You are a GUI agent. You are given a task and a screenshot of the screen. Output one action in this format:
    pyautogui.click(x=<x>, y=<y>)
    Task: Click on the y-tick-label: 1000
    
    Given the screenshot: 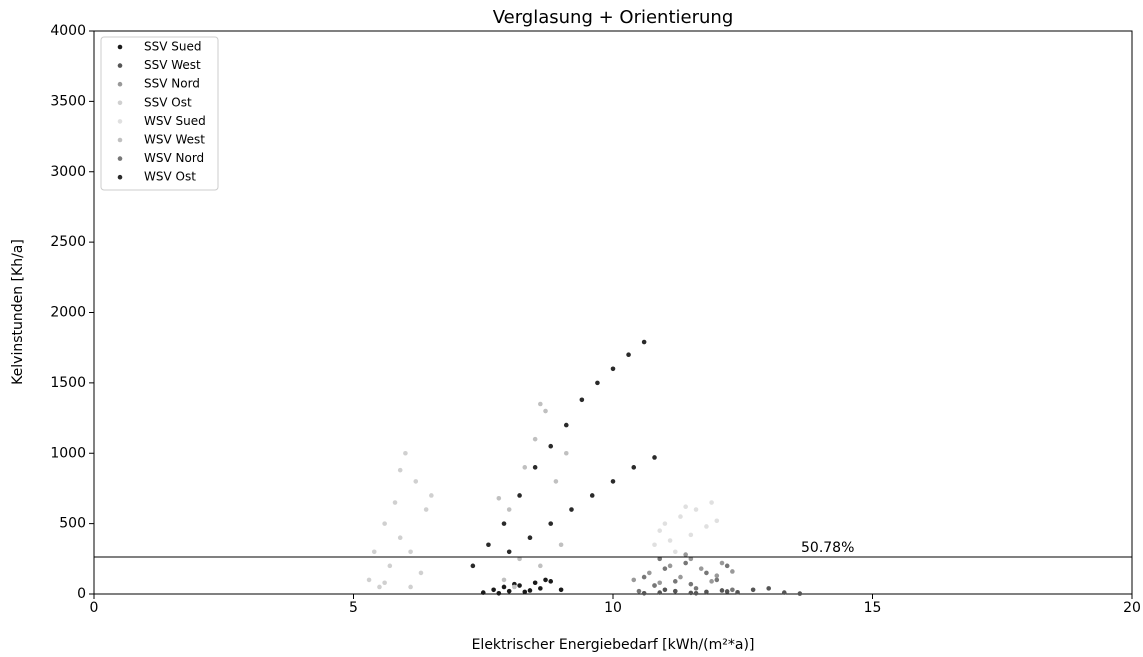 What is the action you would take?
    pyautogui.click(x=68, y=453)
    